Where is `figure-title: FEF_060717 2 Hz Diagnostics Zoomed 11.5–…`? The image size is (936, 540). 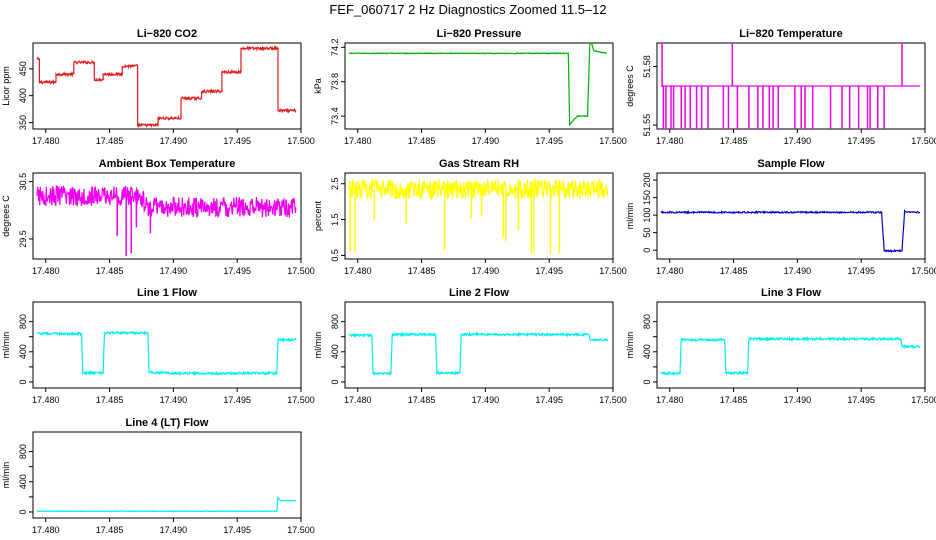 figure-title: FEF_060717 2 Hz Diagnostics Zoomed 11.5–… is located at coordinates (467, 9).